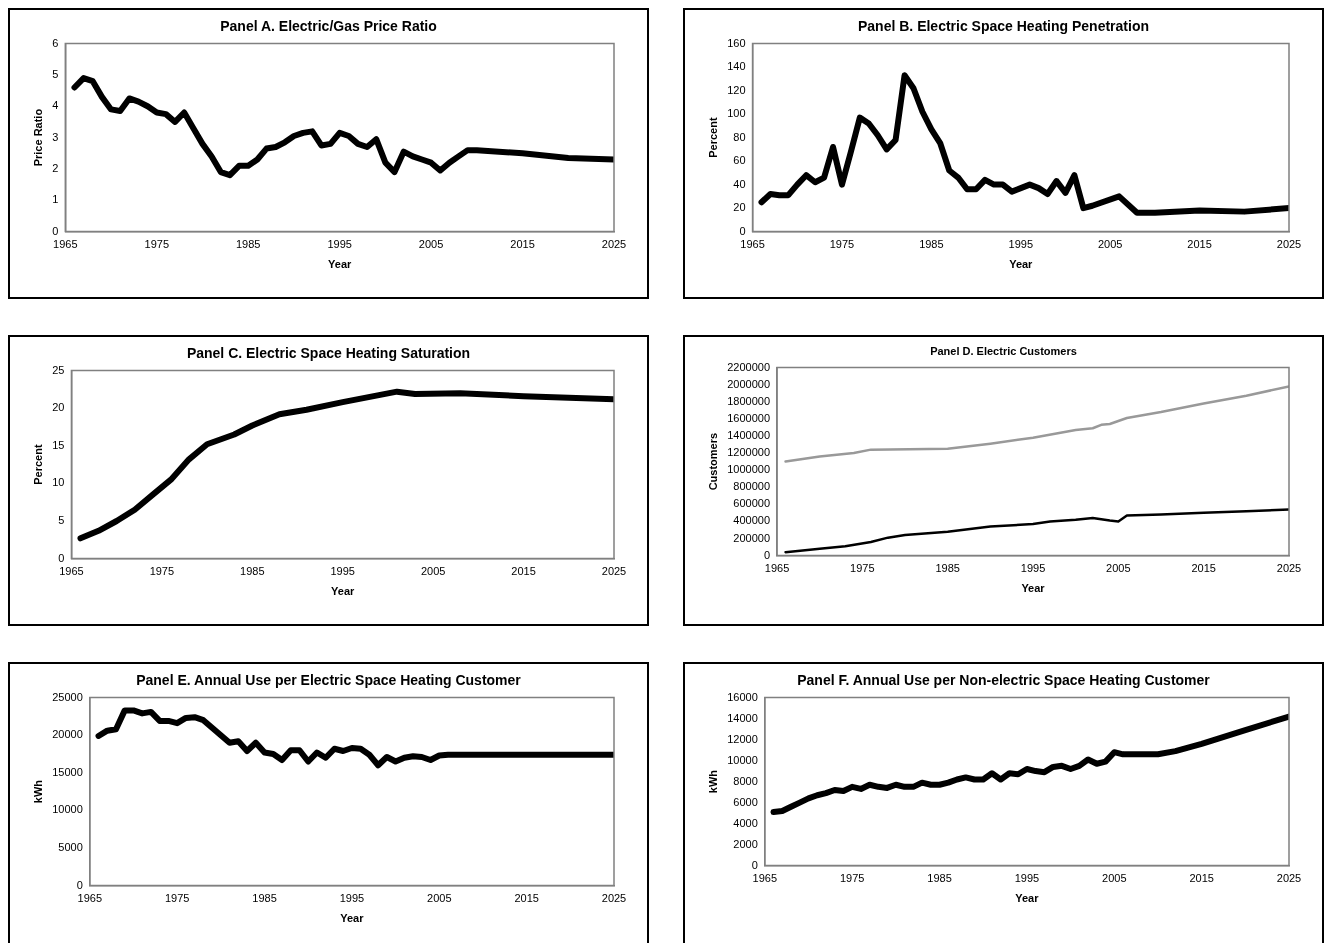 This screenshot has width=1329, height=943. What do you see at coordinates (54, 42) in the screenshot?
I see `y-tick-label: 6` at bounding box center [54, 42].